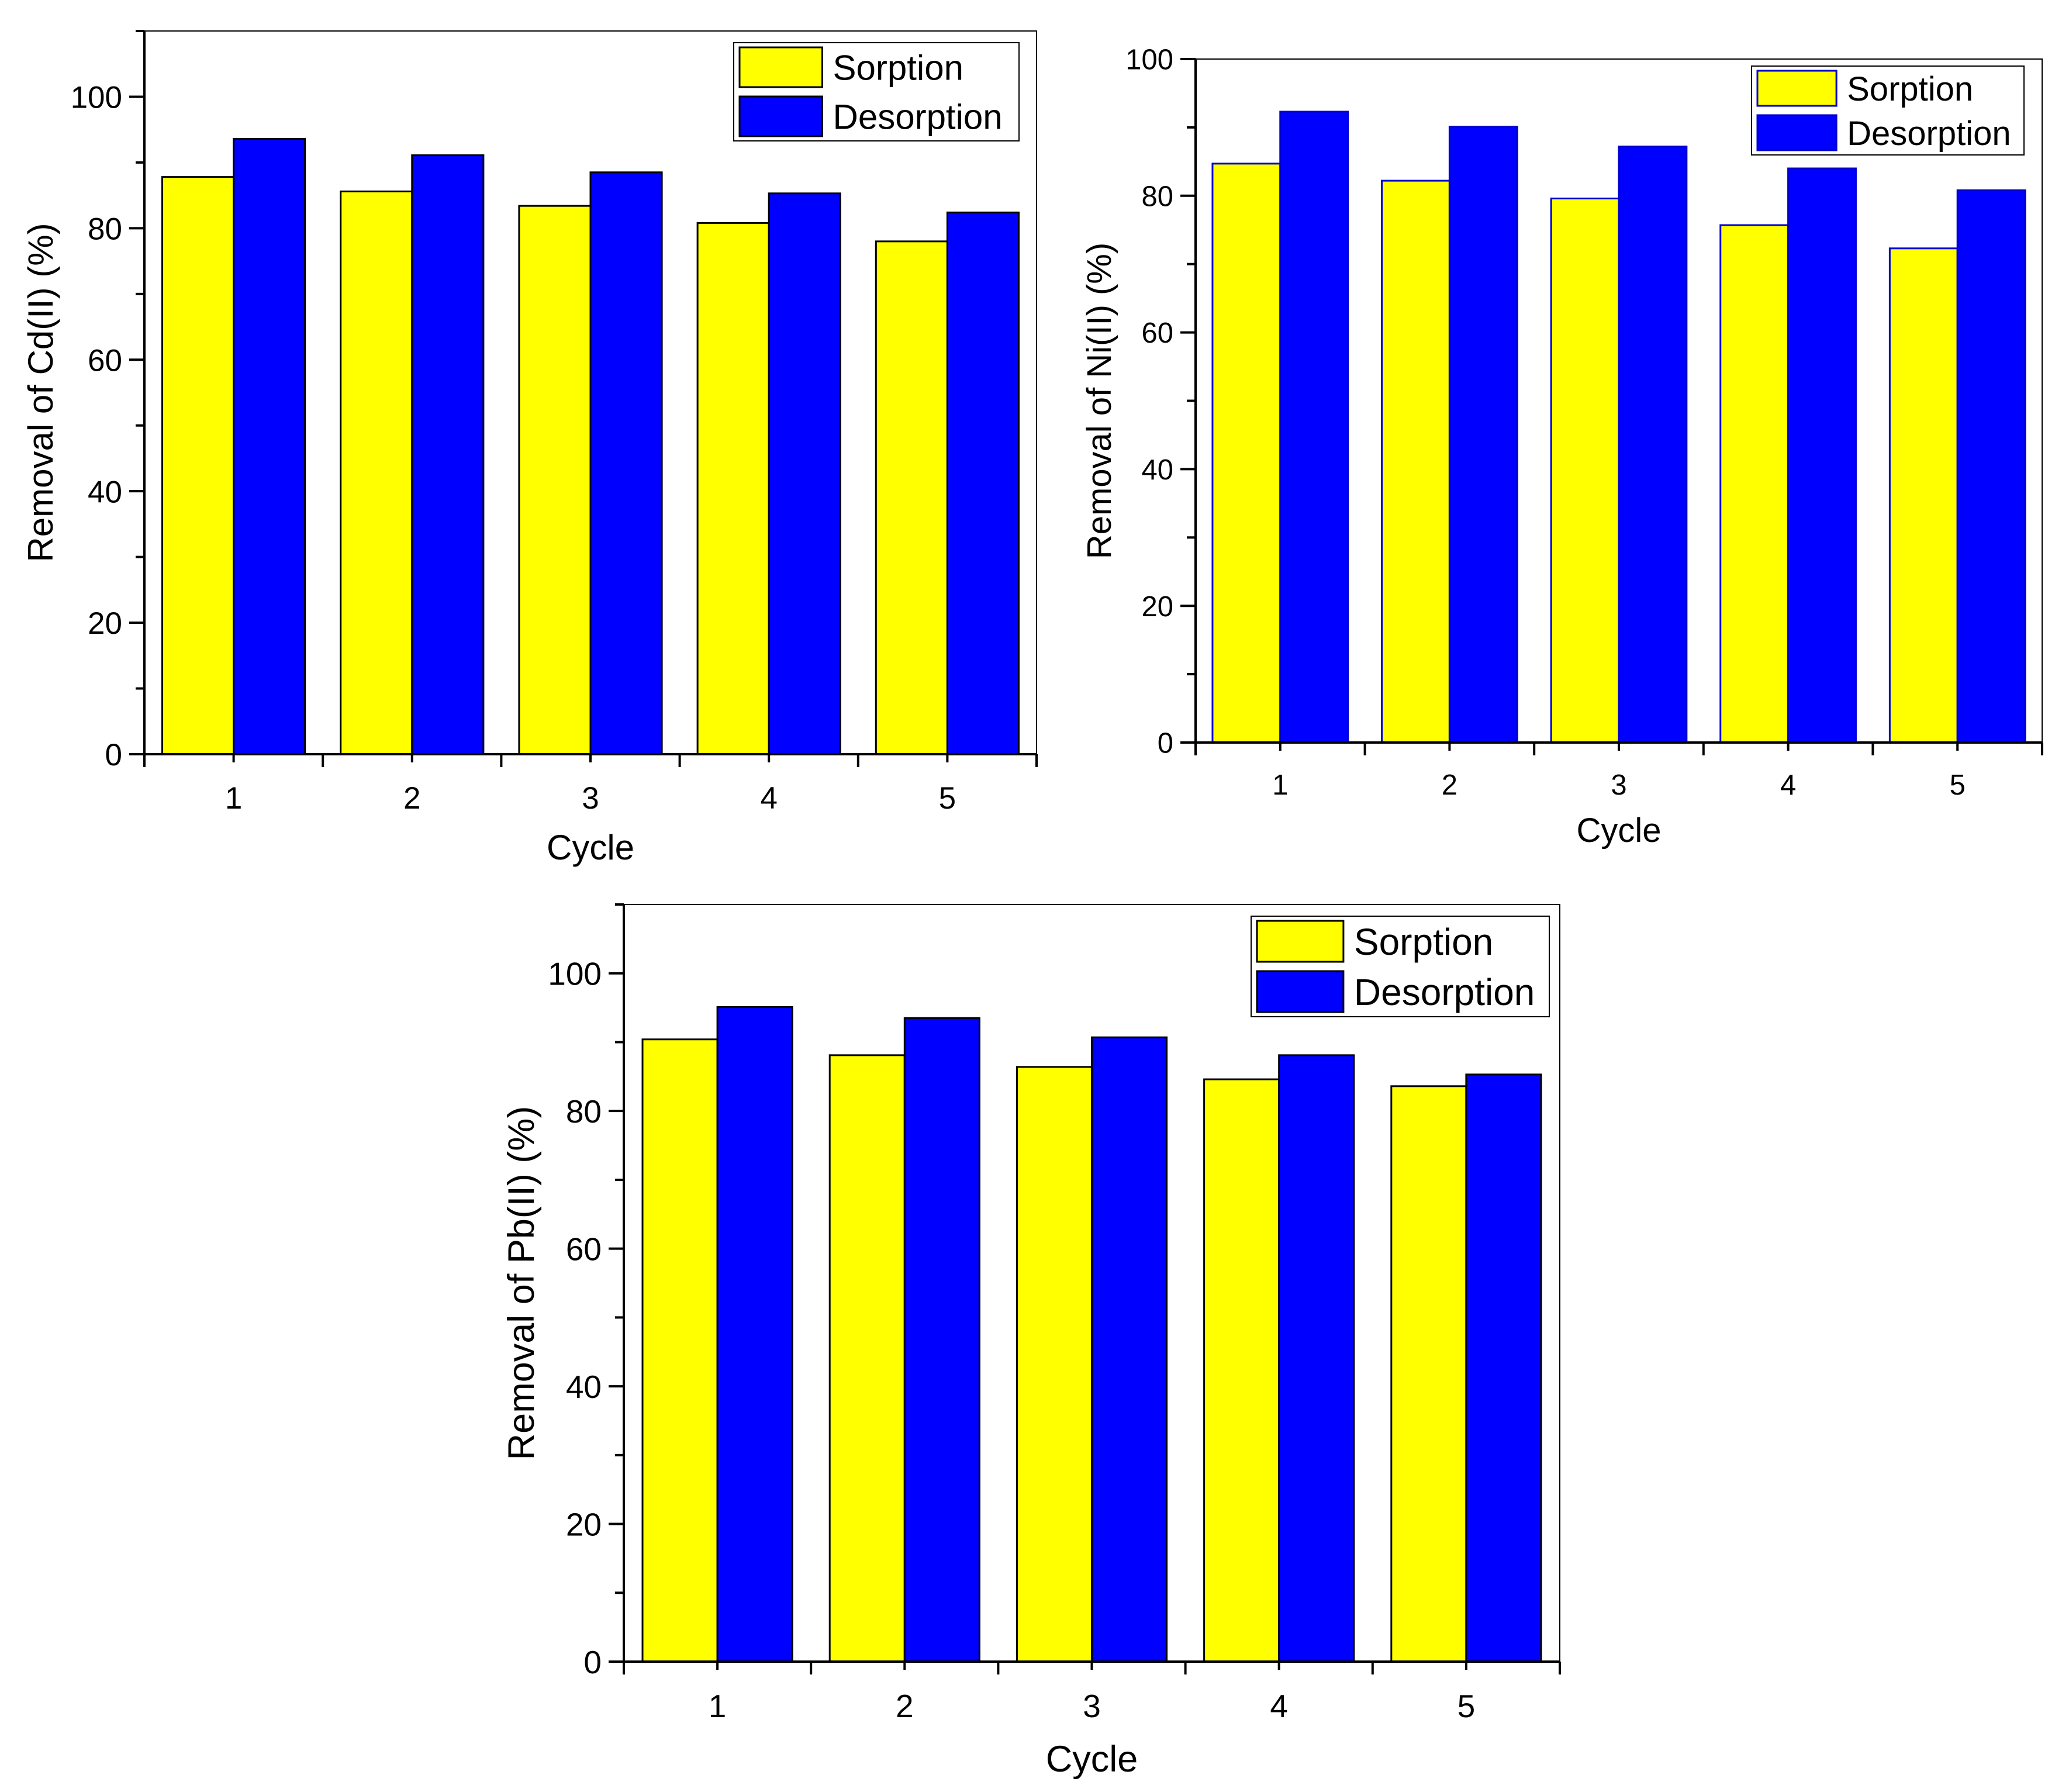  What do you see at coordinates (521, 1283) in the screenshot?
I see `y-axis-label: Removal of Pb(II) (%)` at bounding box center [521, 1283].